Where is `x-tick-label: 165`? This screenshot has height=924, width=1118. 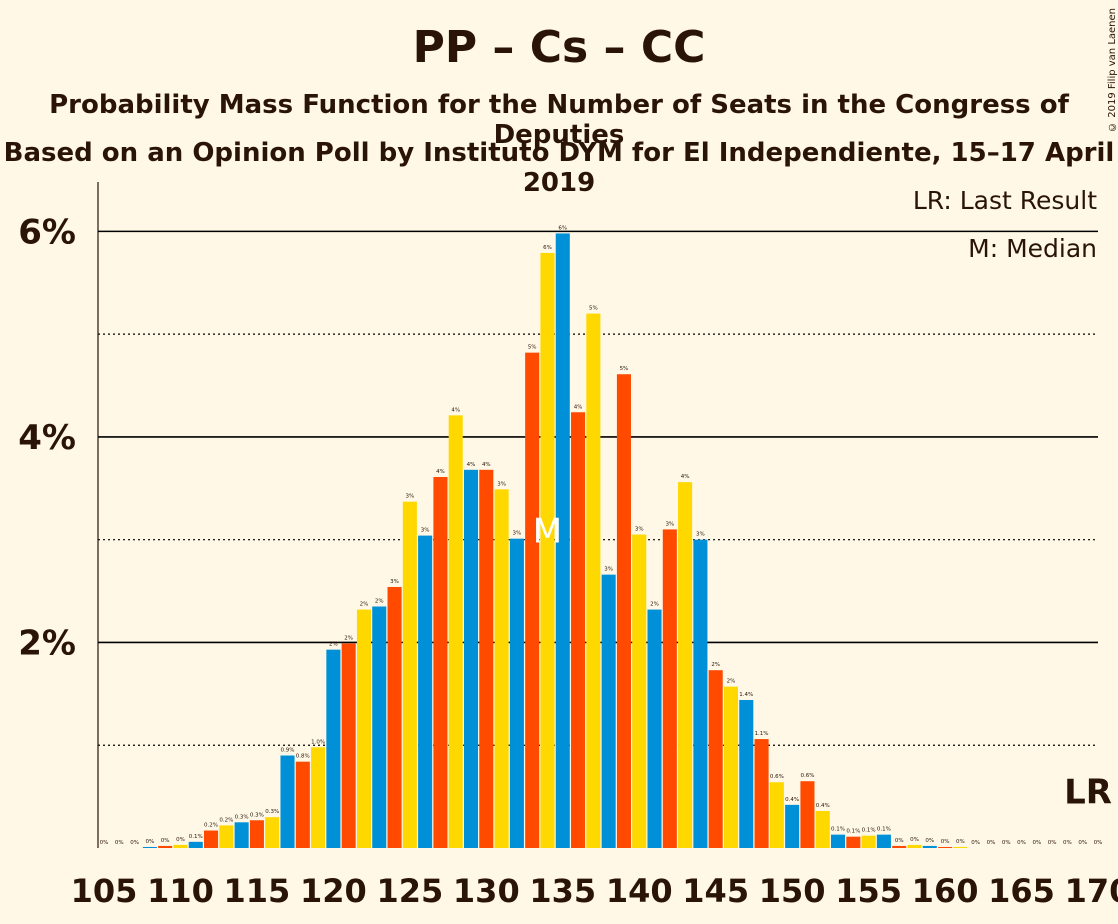 x-tick-label: 165 is located at coordinates (1021, 891).